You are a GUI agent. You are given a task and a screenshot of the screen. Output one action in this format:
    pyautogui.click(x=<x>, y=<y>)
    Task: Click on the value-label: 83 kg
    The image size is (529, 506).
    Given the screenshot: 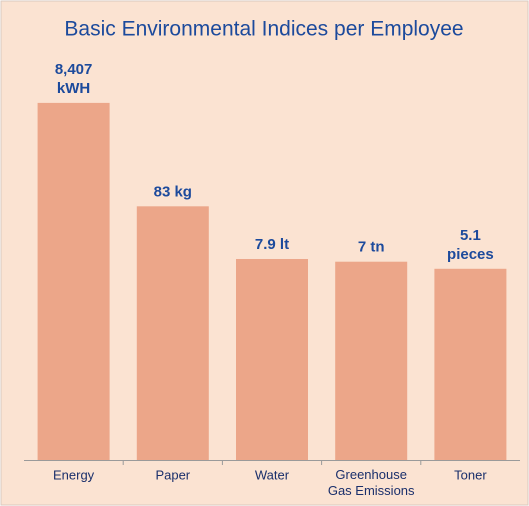 What is the action you would take?
    pyautogui.click(x=173, y=191)
    